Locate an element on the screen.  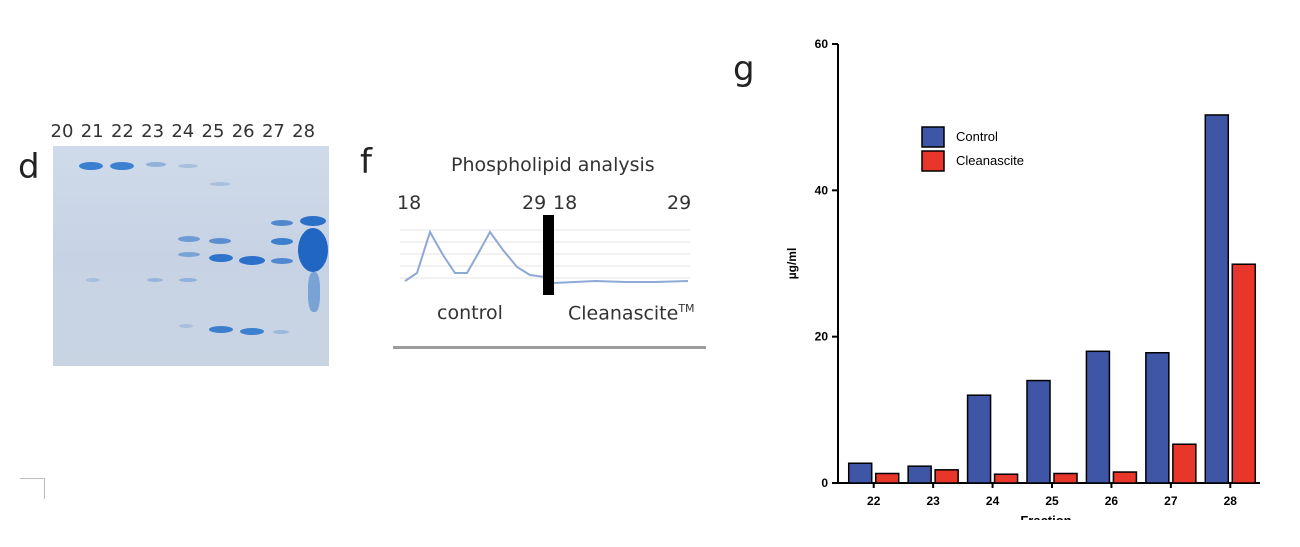
y-tick-label: 0 is located at coordinates (824, 483).